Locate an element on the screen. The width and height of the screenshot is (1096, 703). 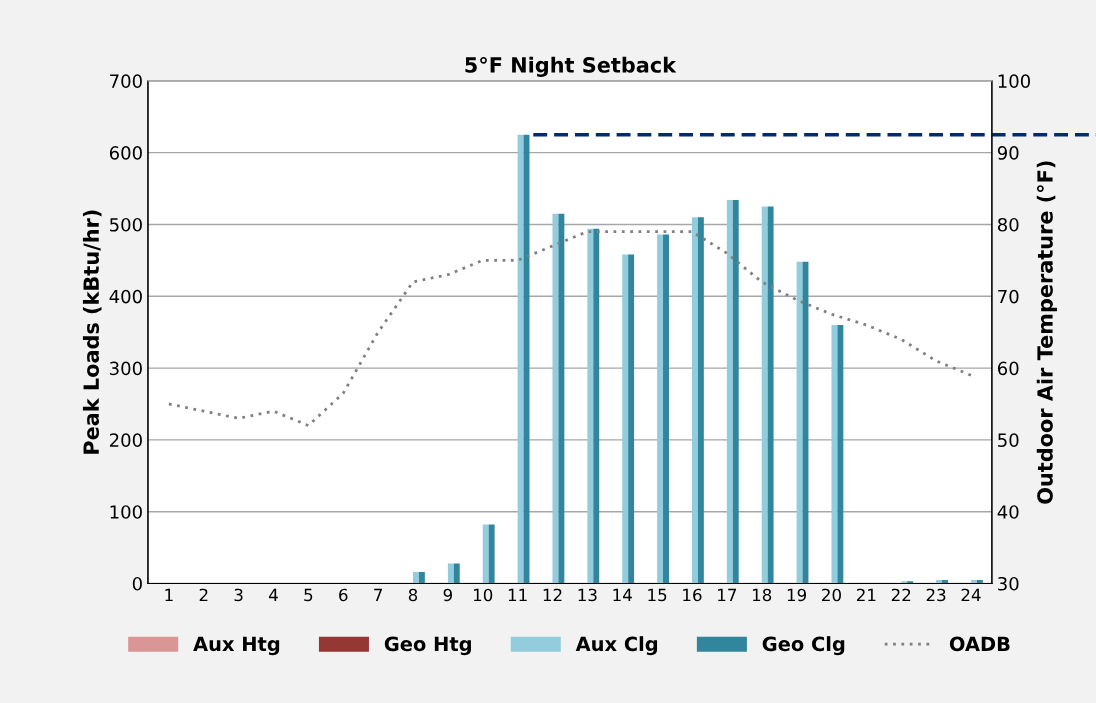
y2-tick-label: 90 is located at coordinates (1008, 153).